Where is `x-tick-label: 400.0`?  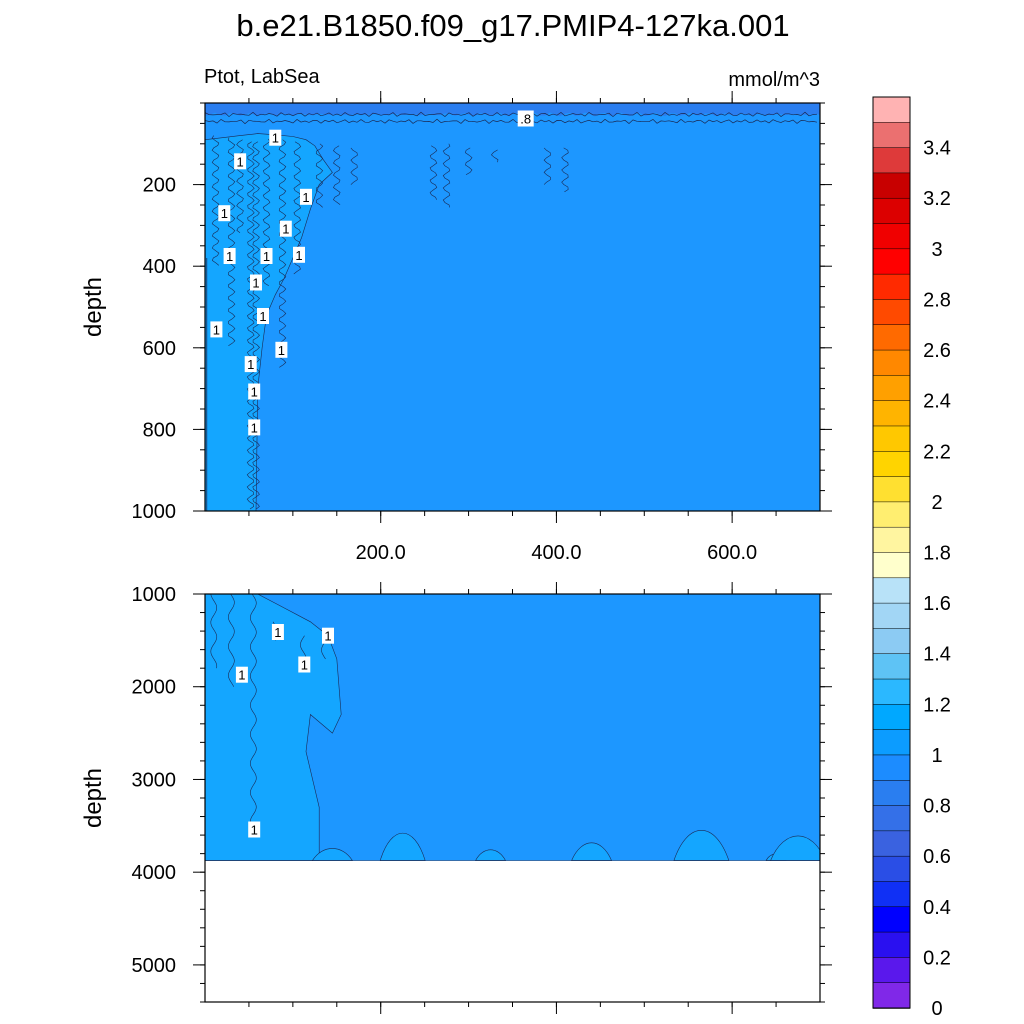
x-tick-label: 400.0 is located at coordinates (556, 553).